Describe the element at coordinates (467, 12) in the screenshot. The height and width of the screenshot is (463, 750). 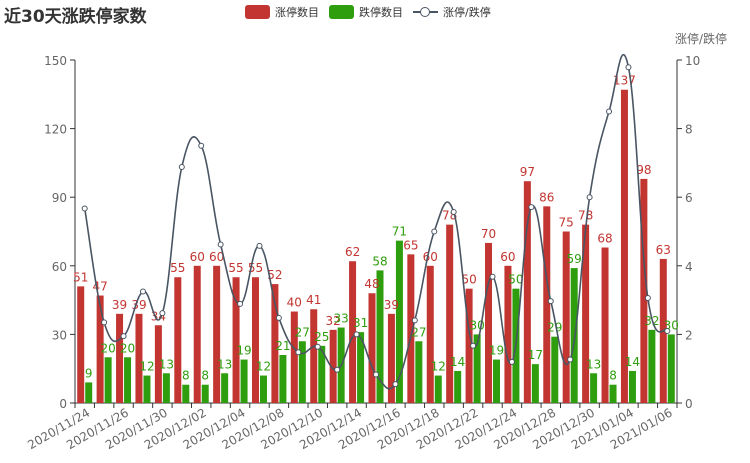
I see `legend-label-ratio: 涨停/跌停` at that location.